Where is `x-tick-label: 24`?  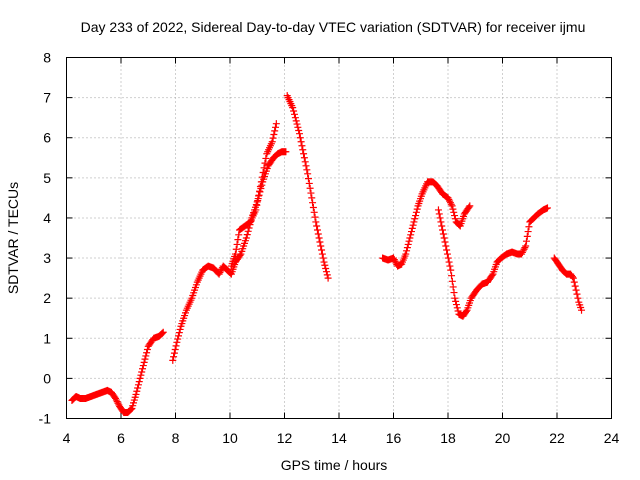
x-tick-label: 24 is located at coordinates (612, 438).